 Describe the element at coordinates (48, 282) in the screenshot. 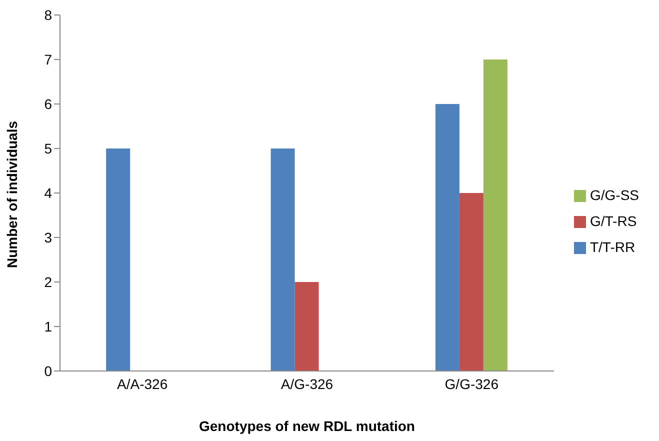

I see `y-tick-label: 2` at that location.